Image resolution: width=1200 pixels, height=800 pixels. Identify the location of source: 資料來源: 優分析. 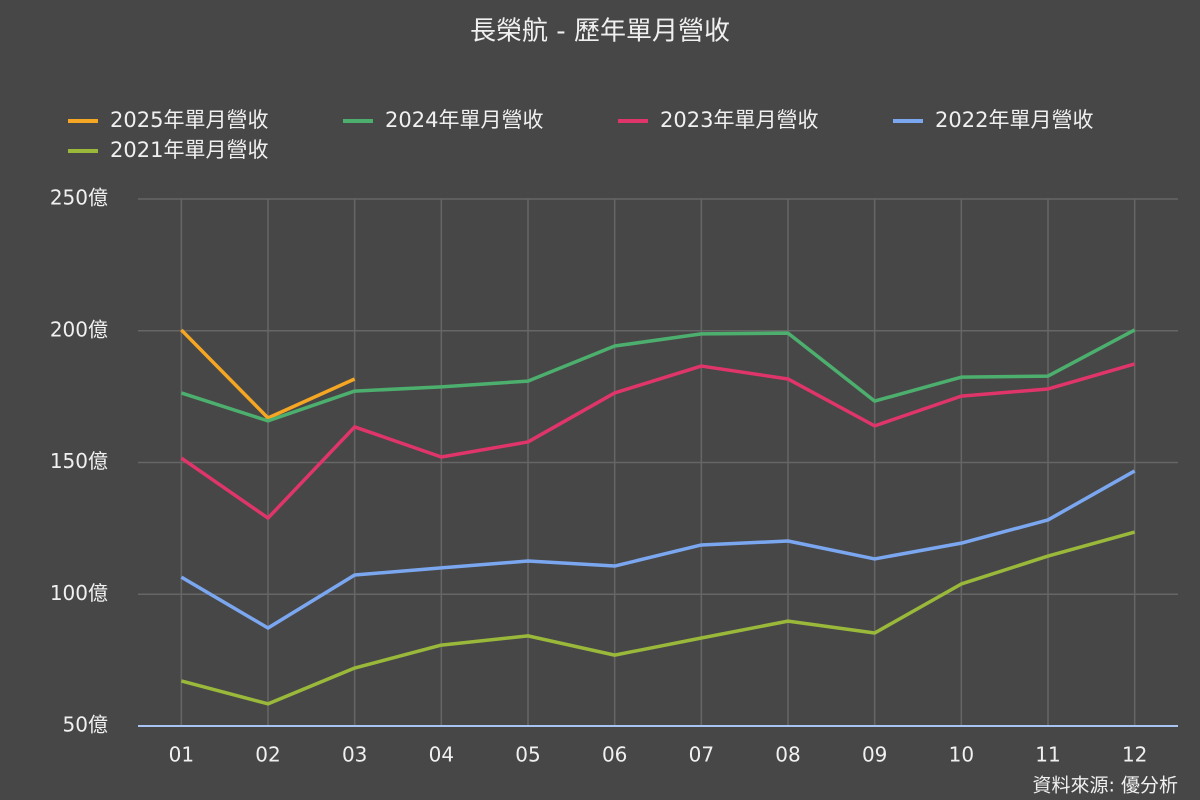
(1105, 786).